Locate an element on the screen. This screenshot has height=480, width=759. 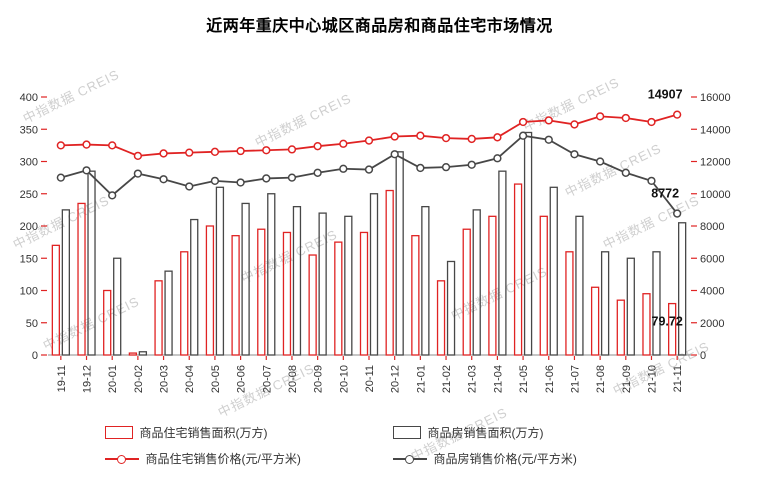
right-axis-label: 8000 is located at coordinates (712, 227).